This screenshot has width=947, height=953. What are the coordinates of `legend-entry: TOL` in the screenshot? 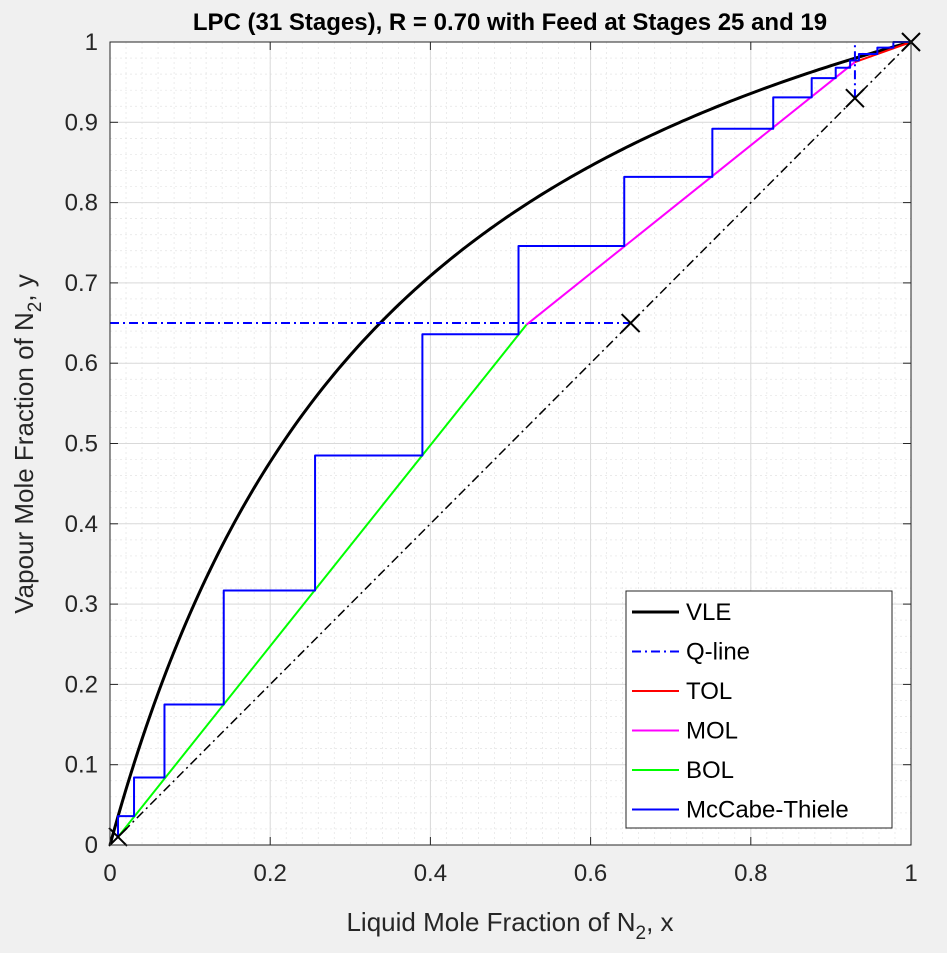 It's located at (682, 691).